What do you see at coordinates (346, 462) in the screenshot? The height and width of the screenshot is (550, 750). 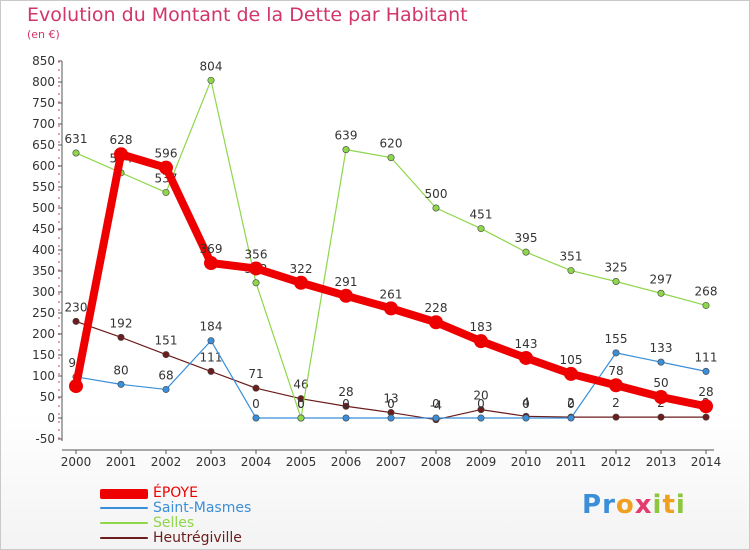 I see `x-tick-label: 2006` at bounding box center [346, 462].